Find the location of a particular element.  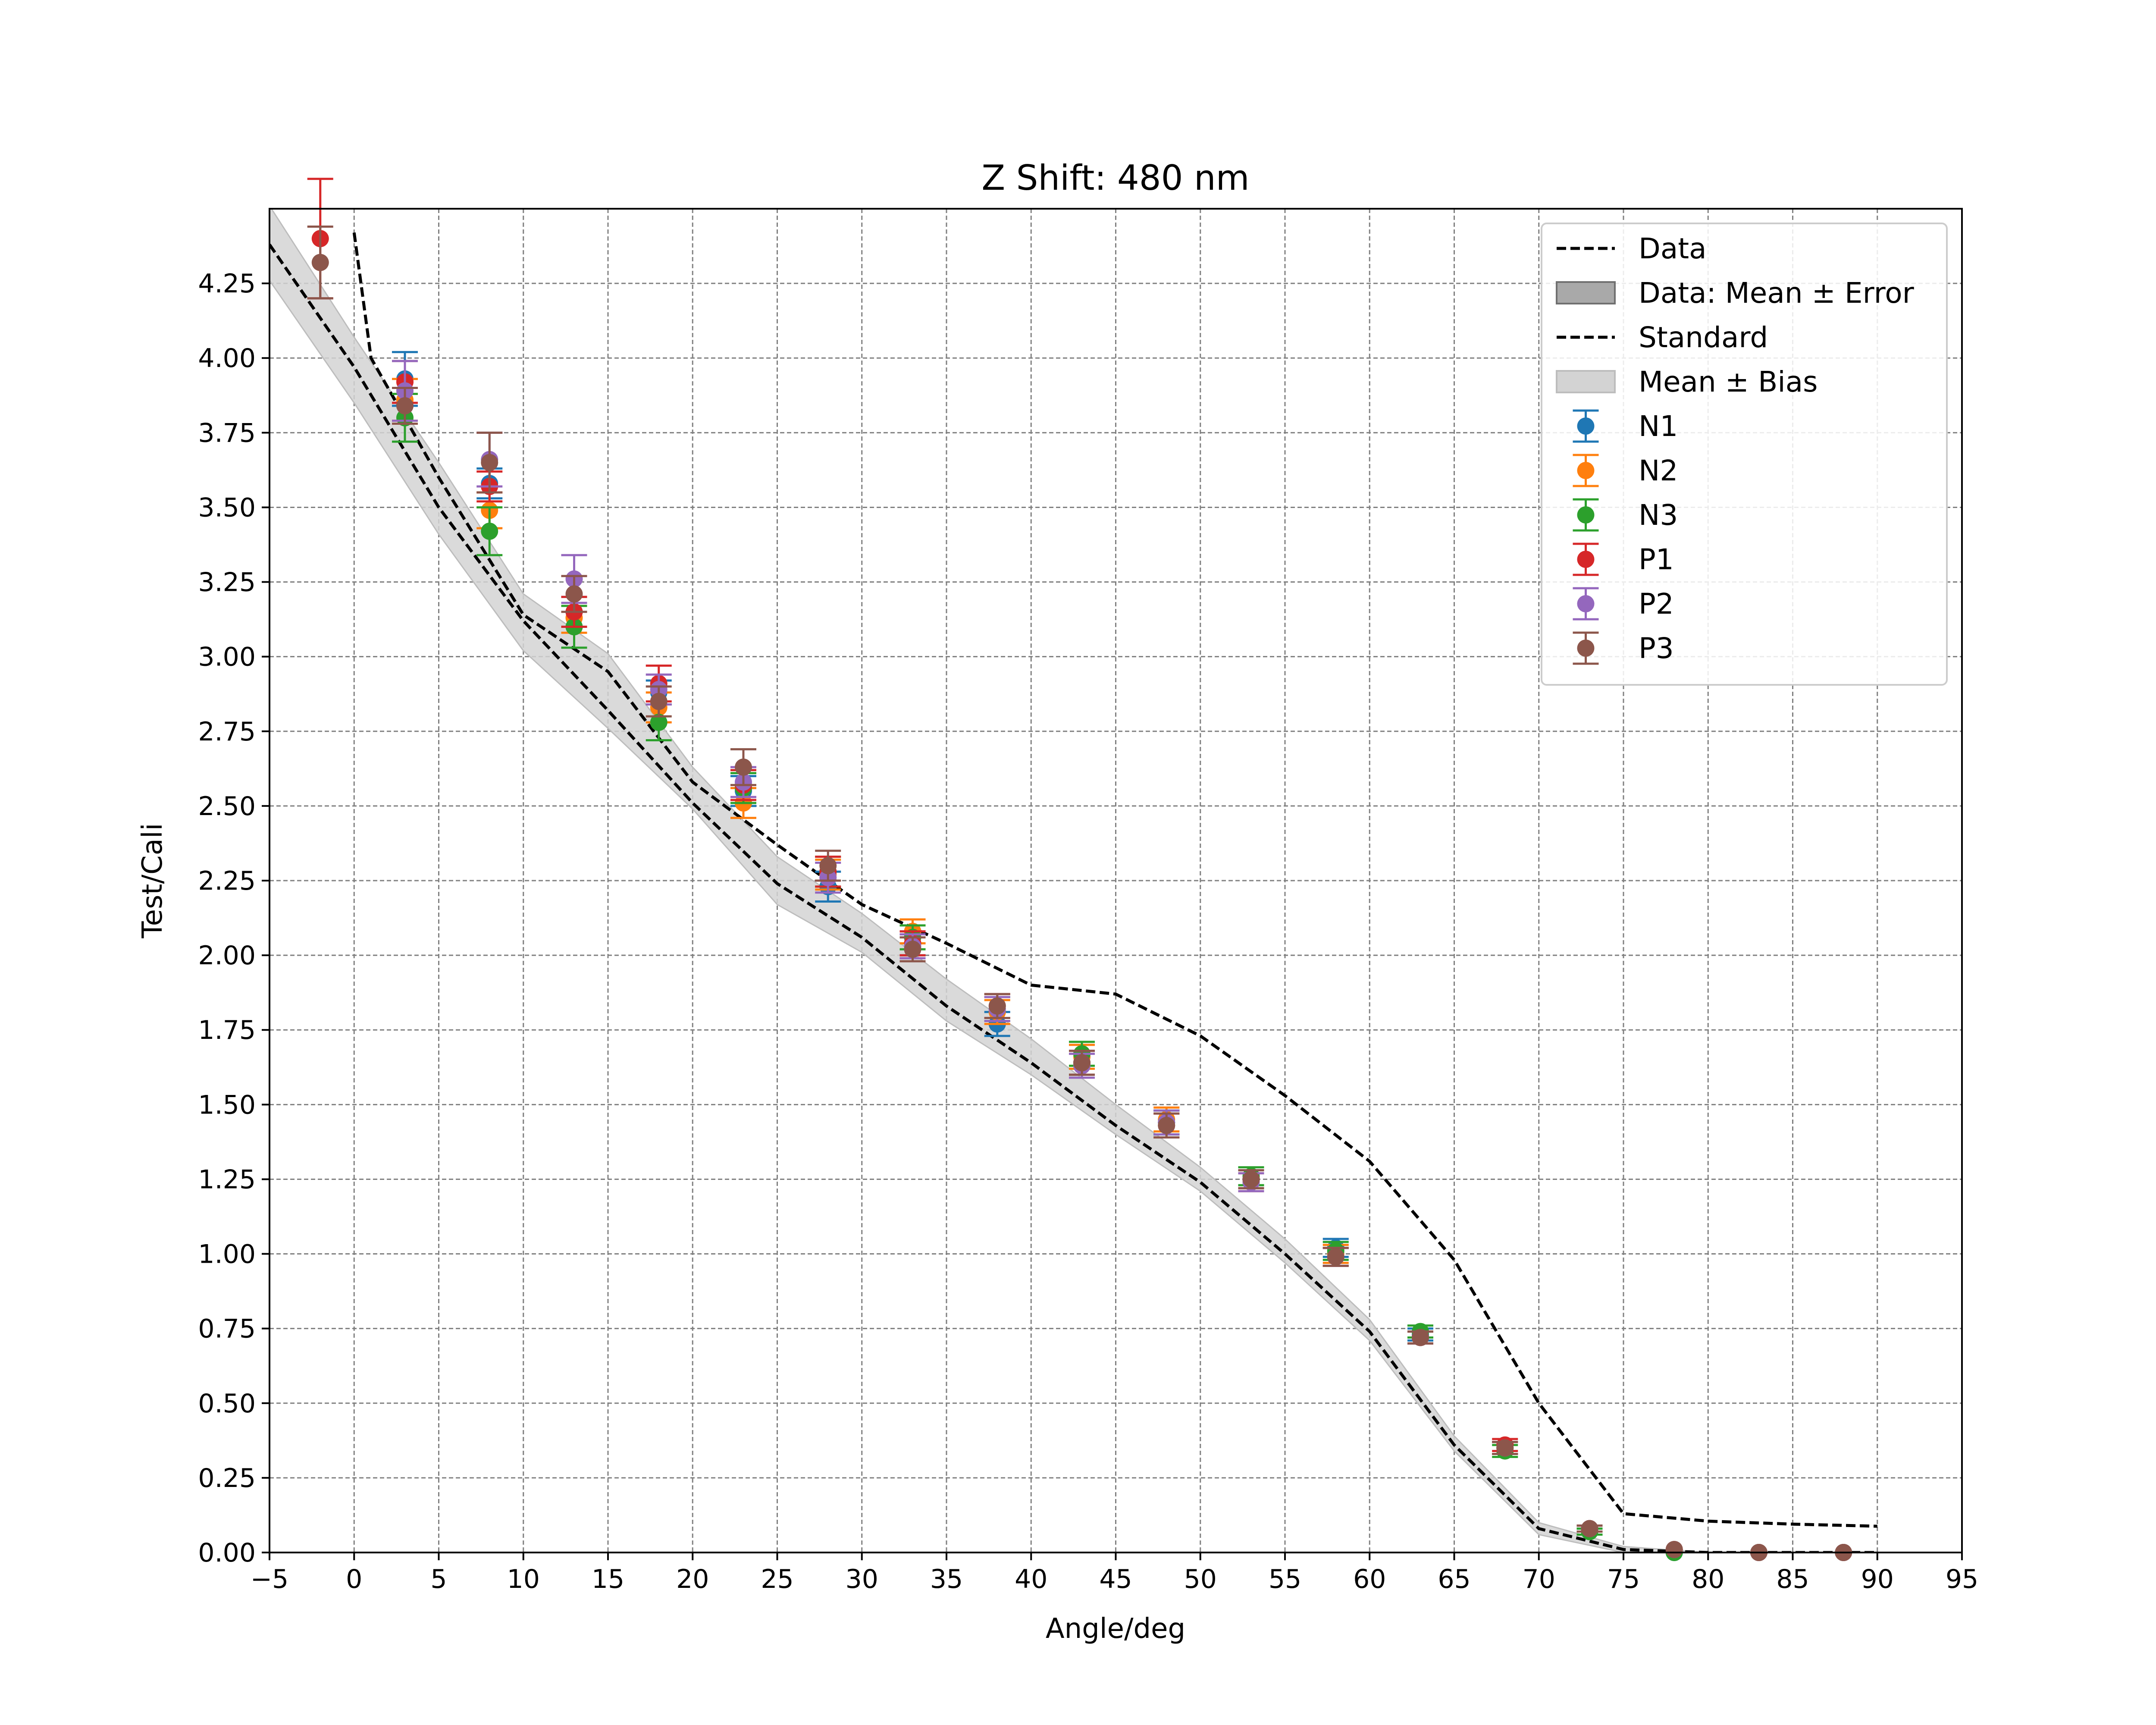

x-tick-label: 35 is located at coordinates (946, 1579).